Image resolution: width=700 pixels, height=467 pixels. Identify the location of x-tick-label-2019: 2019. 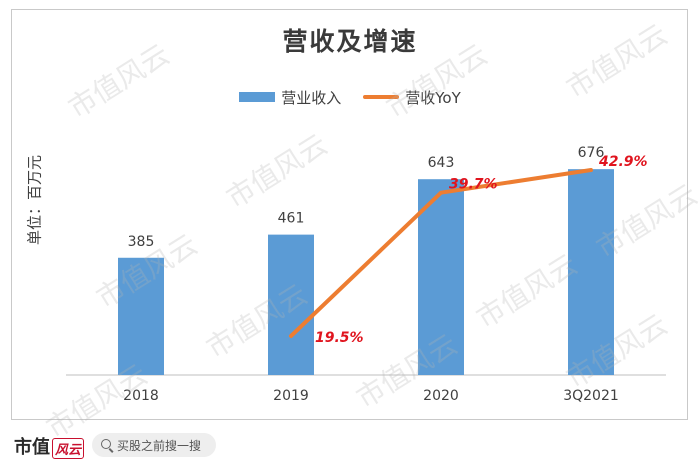
(291, 396).